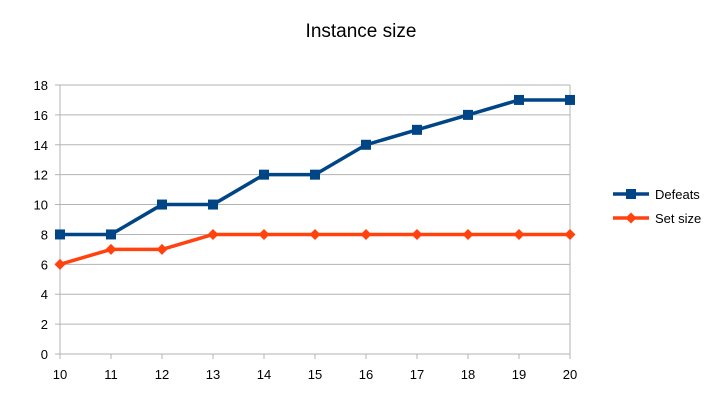  What do you see at coordinates (60, 374) in the screenshot?
I see `x-tick-label: 10` at bounding box center [60, 374].